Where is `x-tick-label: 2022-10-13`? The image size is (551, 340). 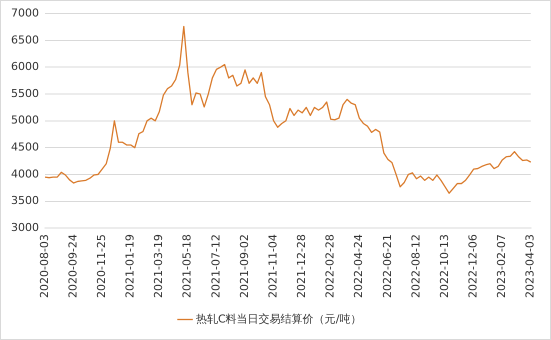
x-tick-label: 2022-10-13 is located at coordinates (444, 266).